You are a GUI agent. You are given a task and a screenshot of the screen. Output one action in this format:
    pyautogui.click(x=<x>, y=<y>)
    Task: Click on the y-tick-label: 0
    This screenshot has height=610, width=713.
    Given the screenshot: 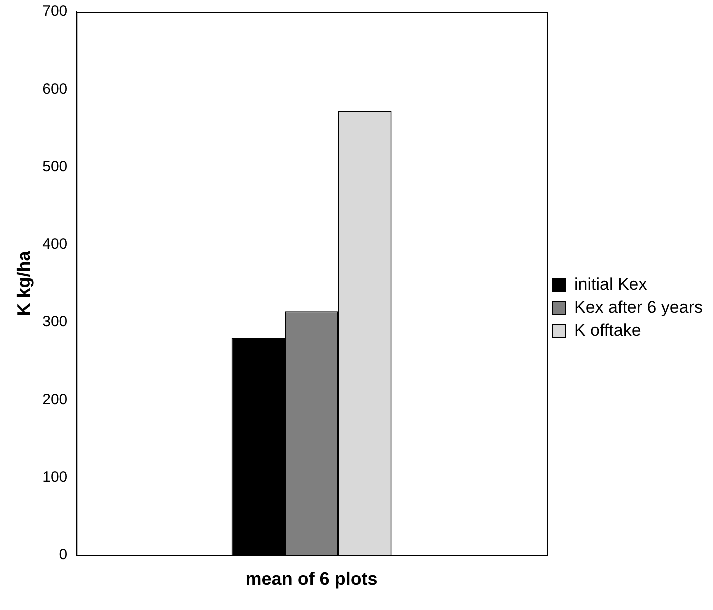 What is the action you would take?
    pyautogui.click(x=63, y=555)
    